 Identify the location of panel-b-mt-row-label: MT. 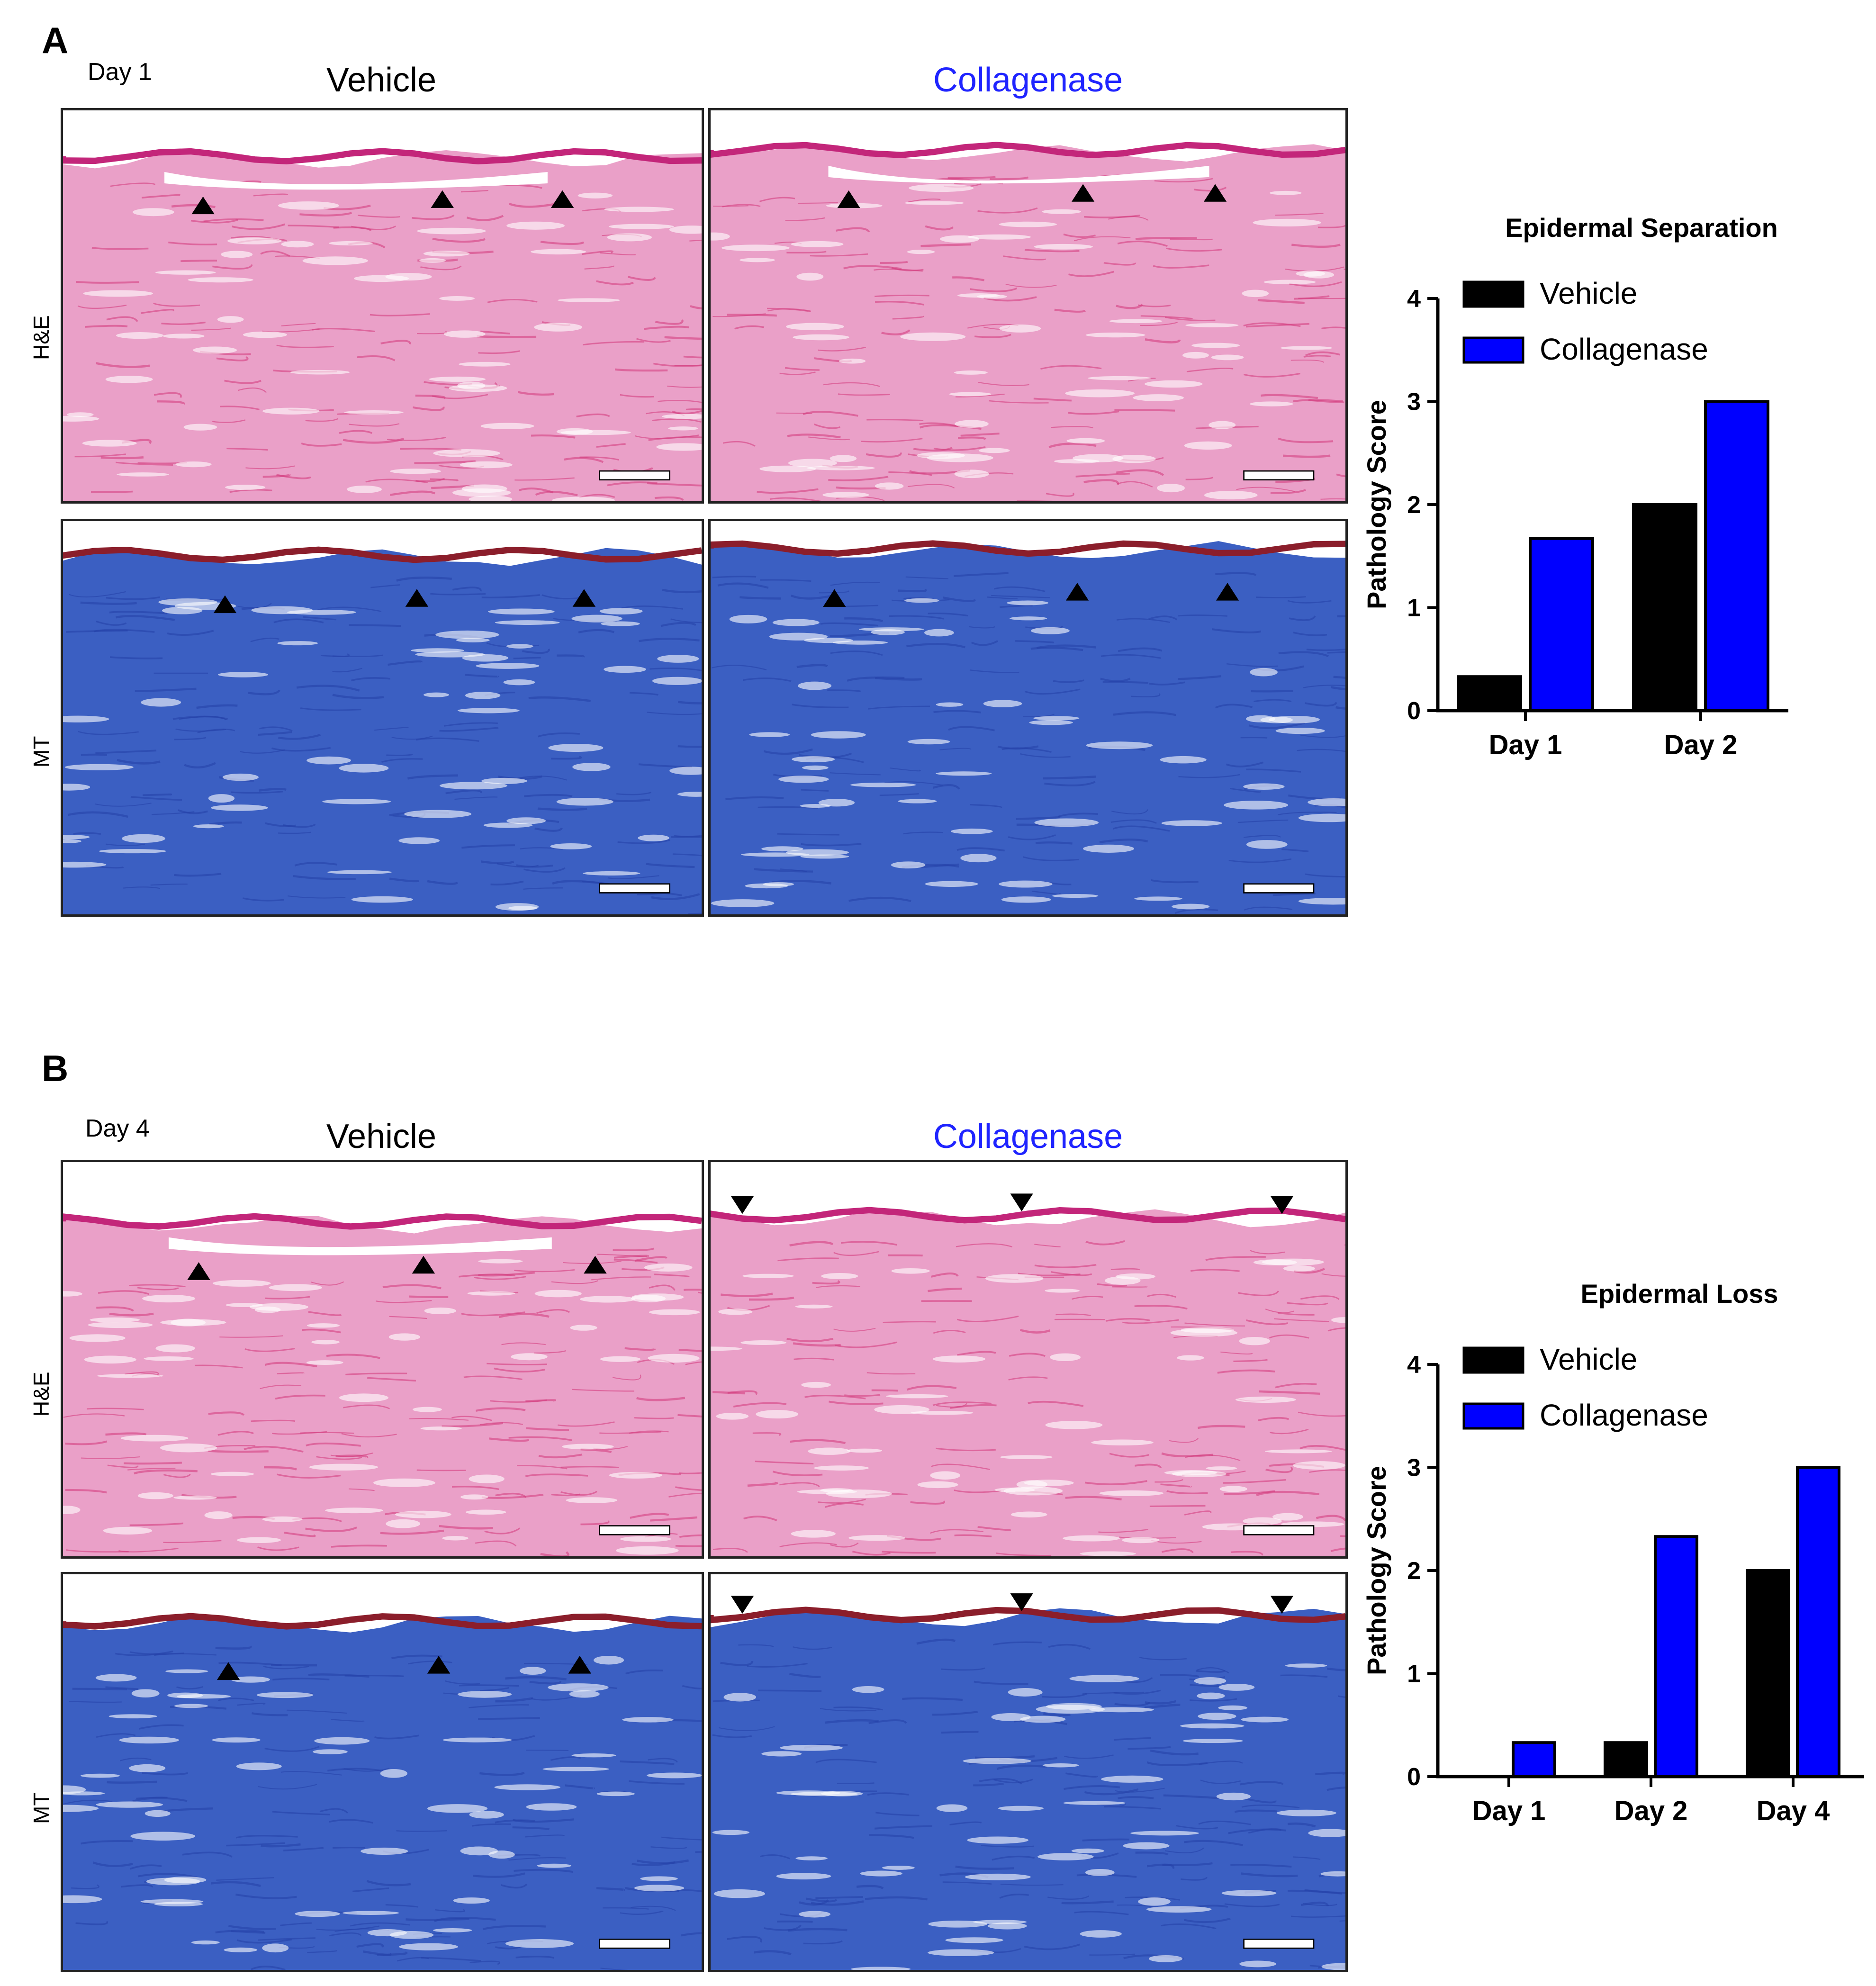
(41, 1808).